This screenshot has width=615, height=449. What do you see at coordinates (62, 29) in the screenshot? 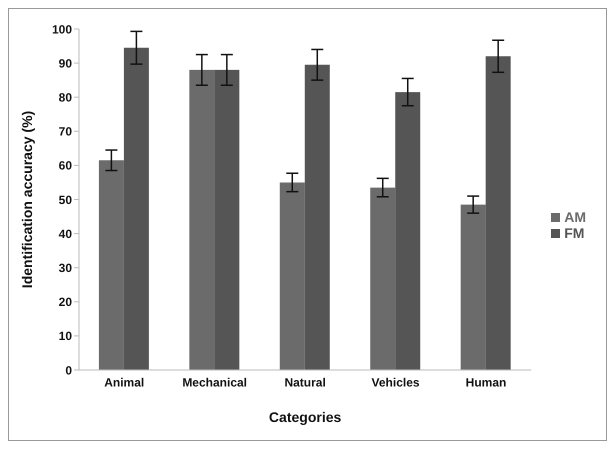
I see `y-tick-label: 100` at bounding box center [62, 29].